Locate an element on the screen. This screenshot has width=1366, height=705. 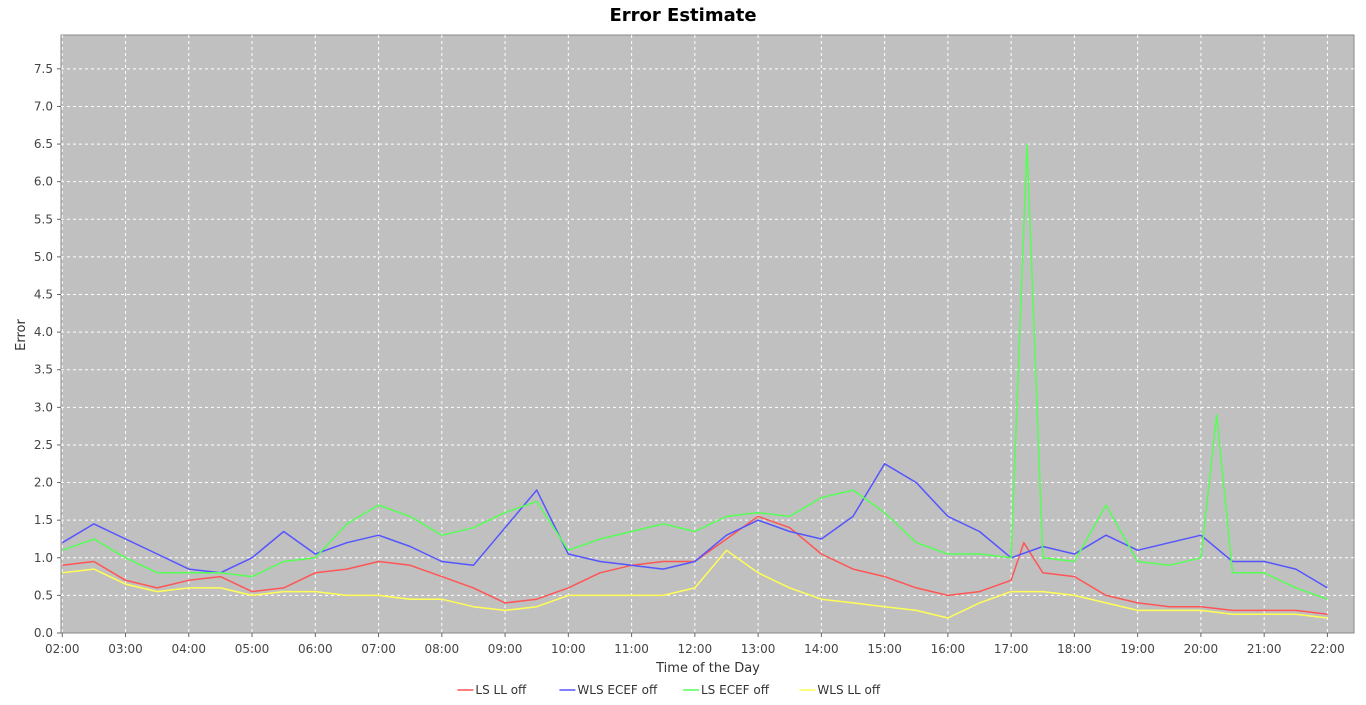
y-tick-label: 5.5 is located at coordinates (43, 219).